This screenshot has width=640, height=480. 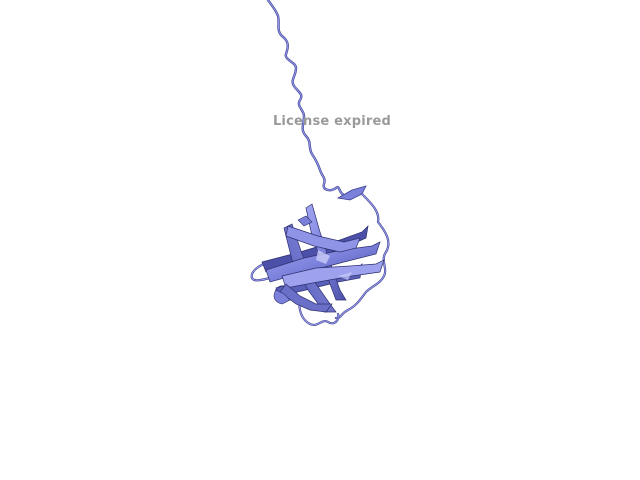 What do you see at coordinates (313, 98) in the screenshot?
I see `coil-tail` at bounding box center [313, 98].